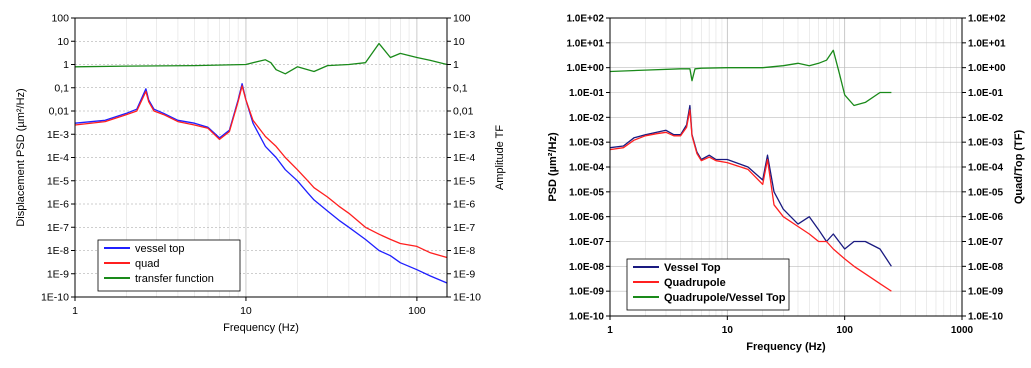 The height and width of the screenshot is (368, 1031). I want to click on y-tick-label-right: 1E-4, so click(464, 158).